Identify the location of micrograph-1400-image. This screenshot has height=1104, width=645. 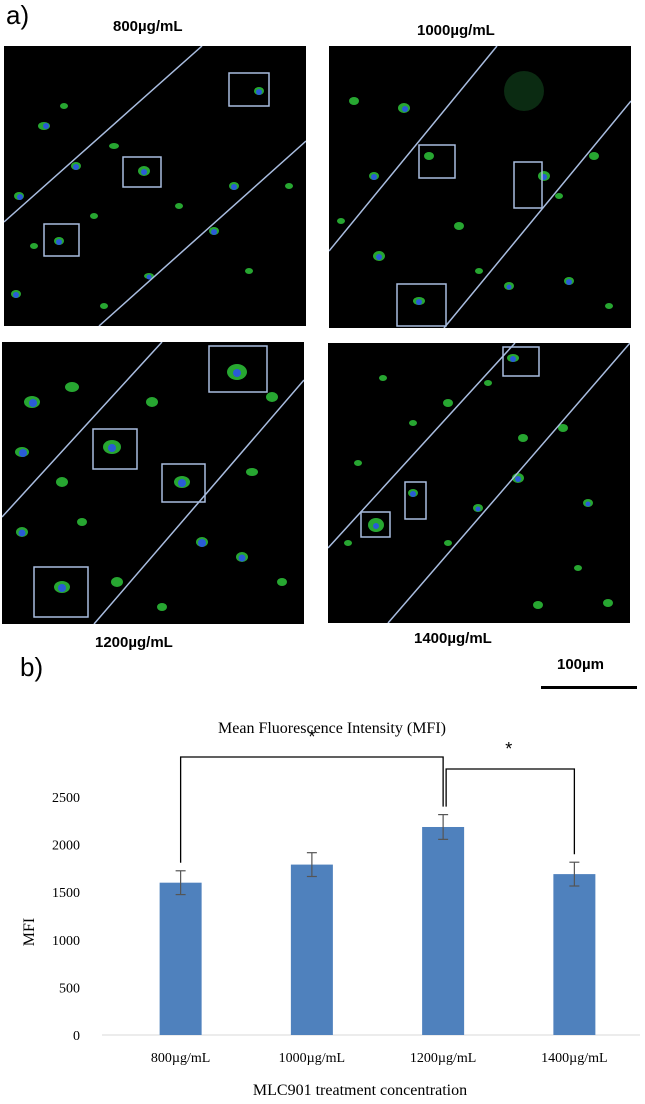
(479, 483).